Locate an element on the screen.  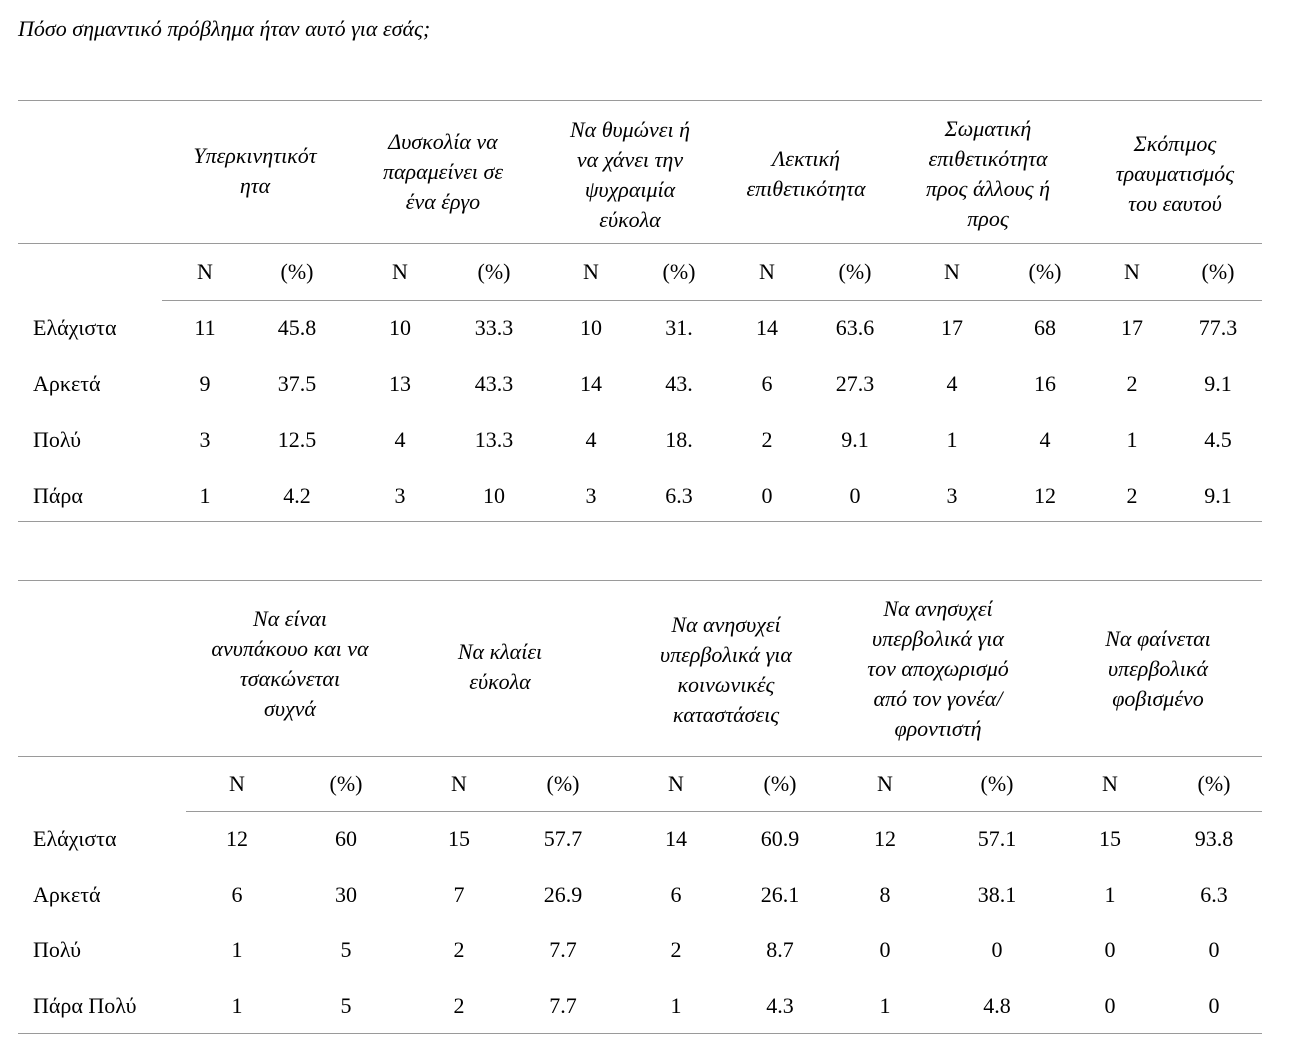
table-cell: 57.1 is located at coordinates (997, 838).